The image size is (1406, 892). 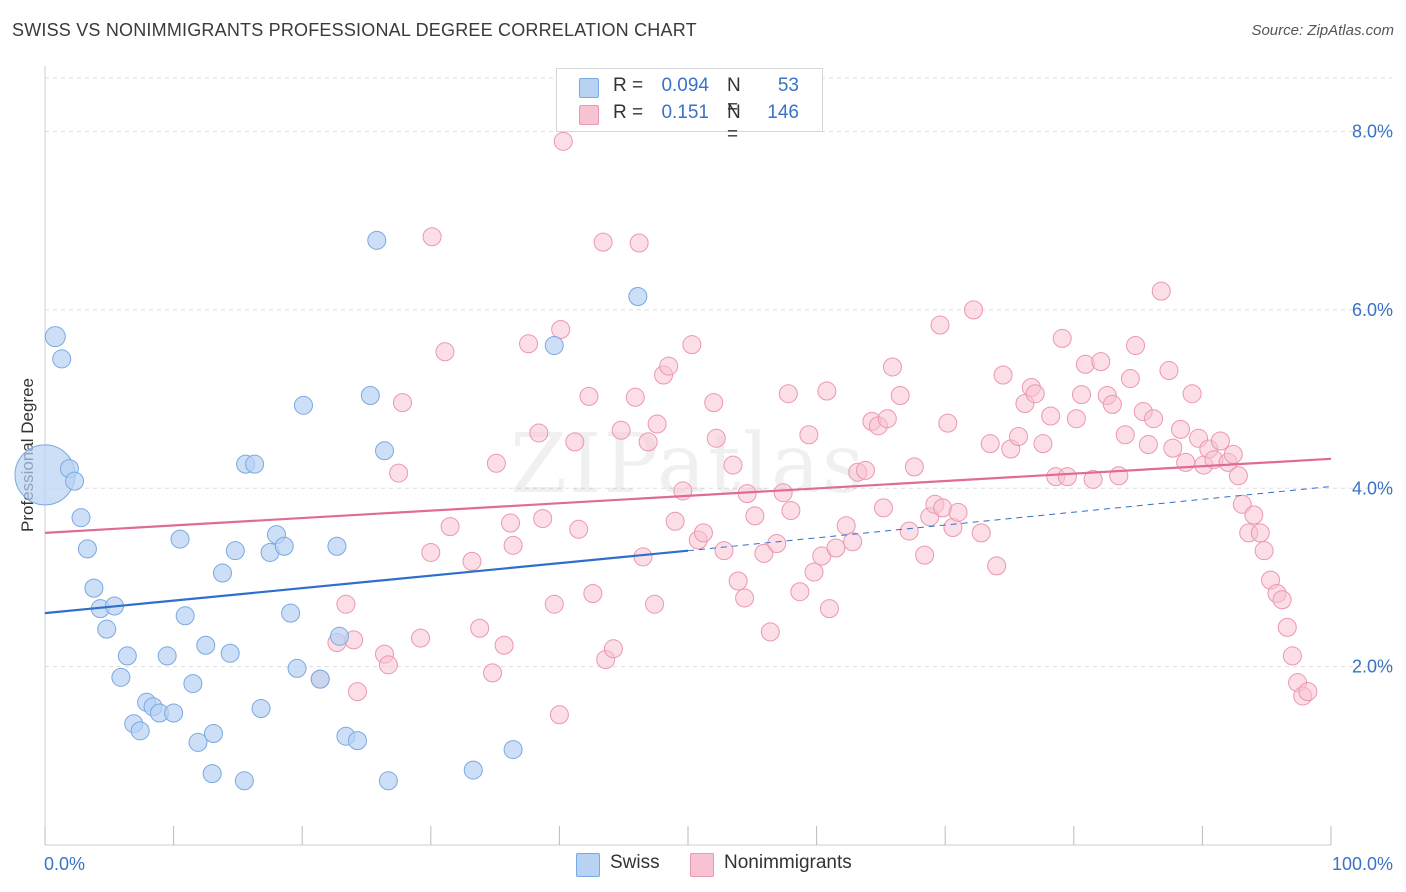 What do you see at coordinates (685, 112) in the screenshot?
I see `legend-r-value: 0.151` at bounding box center [685, 112].